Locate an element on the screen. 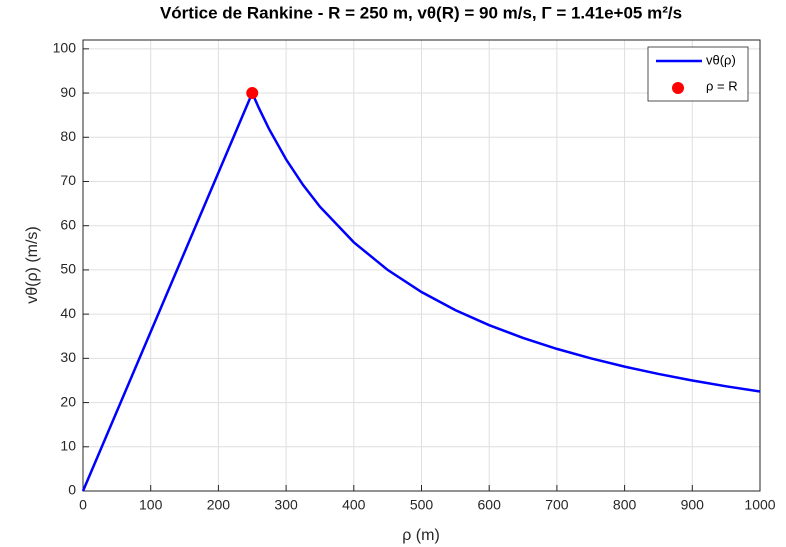  x-tick-label: 0 is located at coordinates (83, 505).